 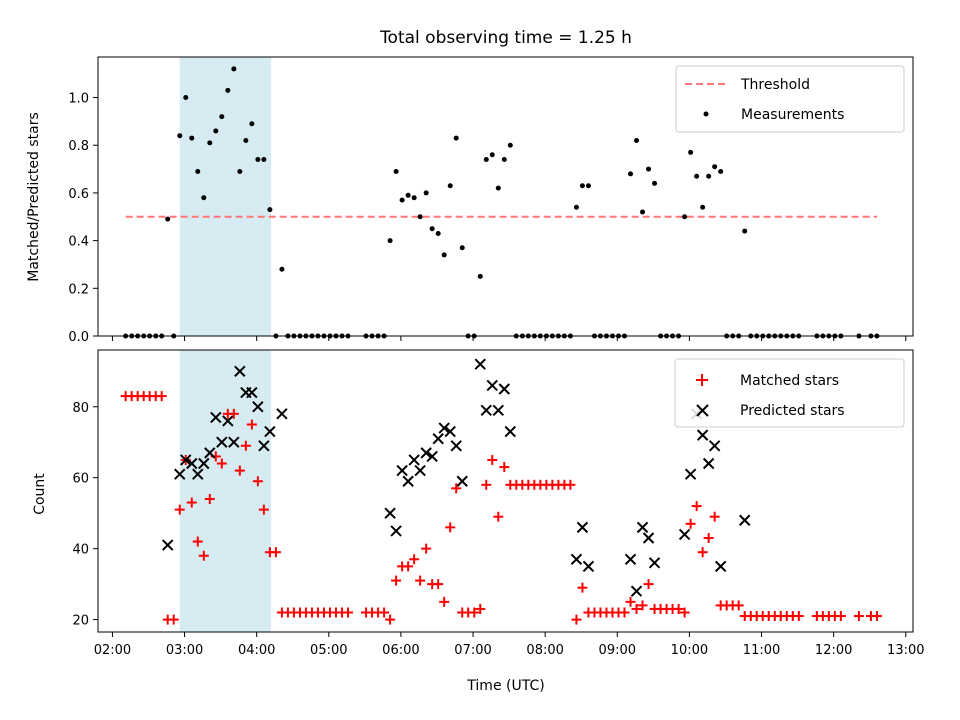 I want to click on top-legend: Threshold Measurements, so click(x=790, y=99).